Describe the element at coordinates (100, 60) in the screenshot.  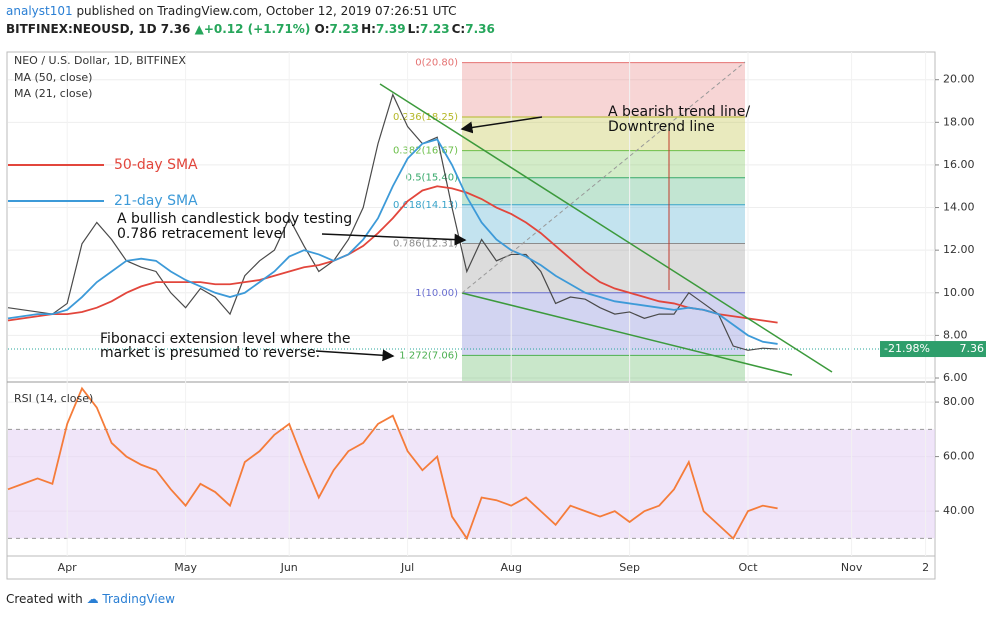
I see `chart-title: NEO / U.S. Dollar, 1D, BITFINEX` at that location.